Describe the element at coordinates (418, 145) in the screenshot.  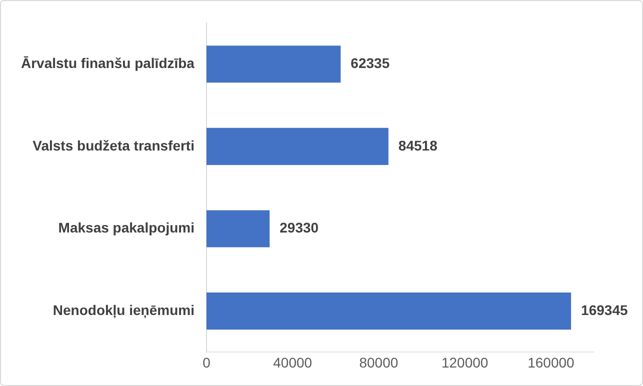
I see `data-label: 84518` at that location.